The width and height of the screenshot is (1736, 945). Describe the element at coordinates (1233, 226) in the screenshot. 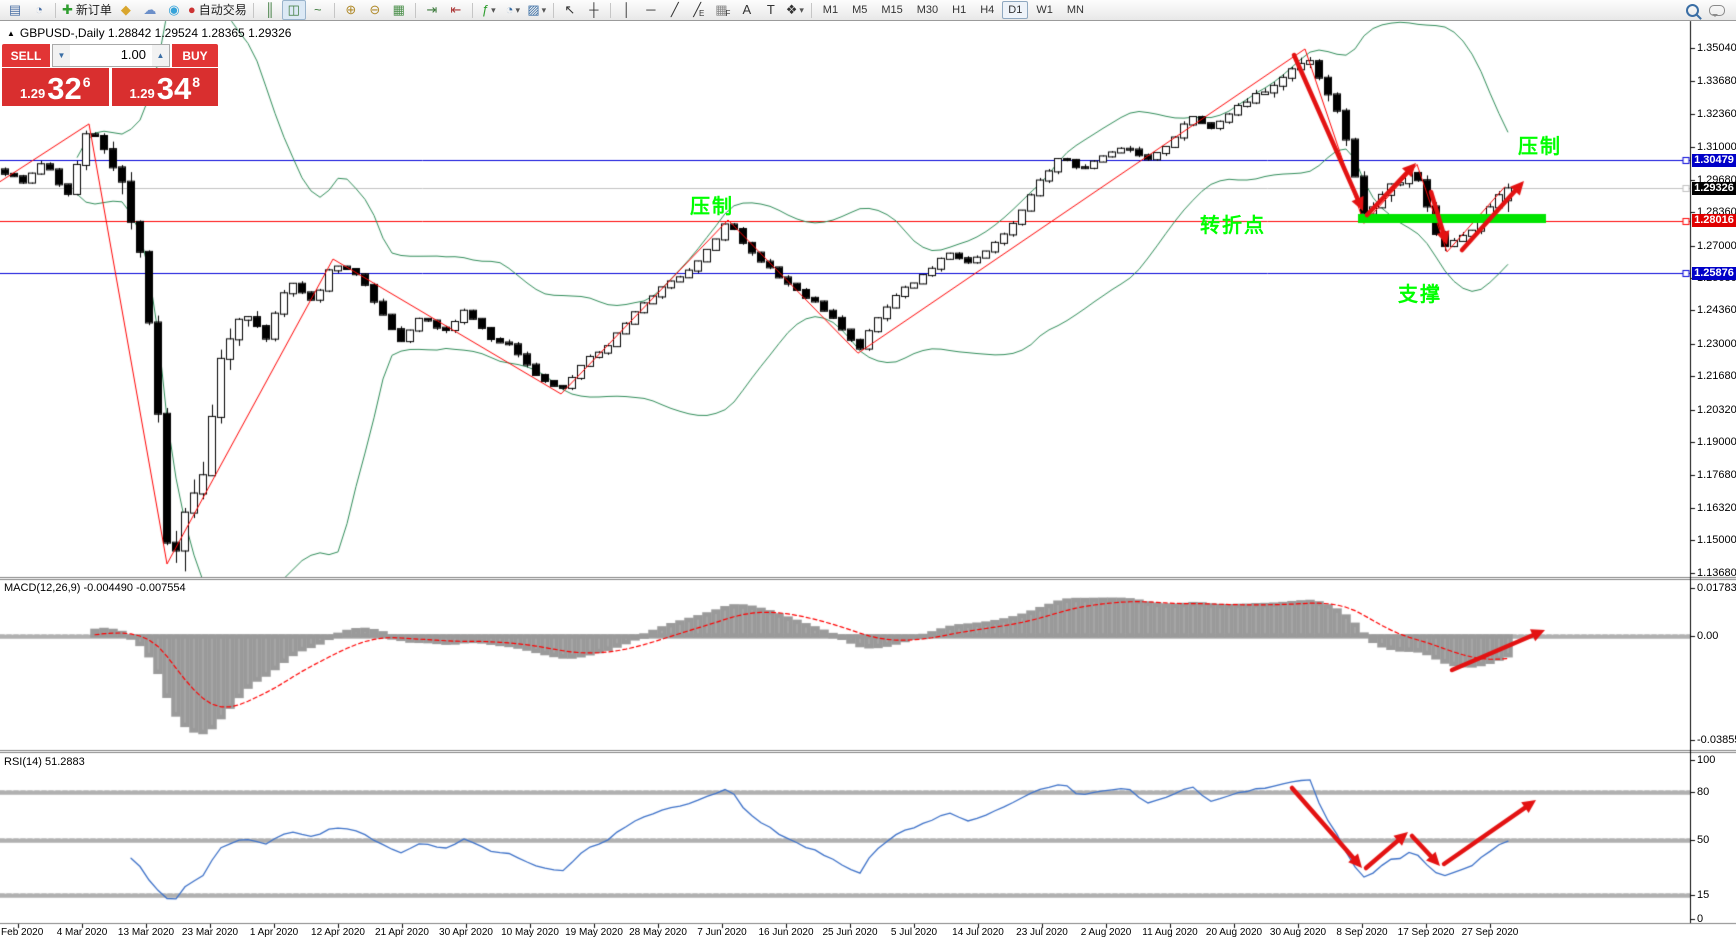

I see `annotation-text: 转折点` at that location.